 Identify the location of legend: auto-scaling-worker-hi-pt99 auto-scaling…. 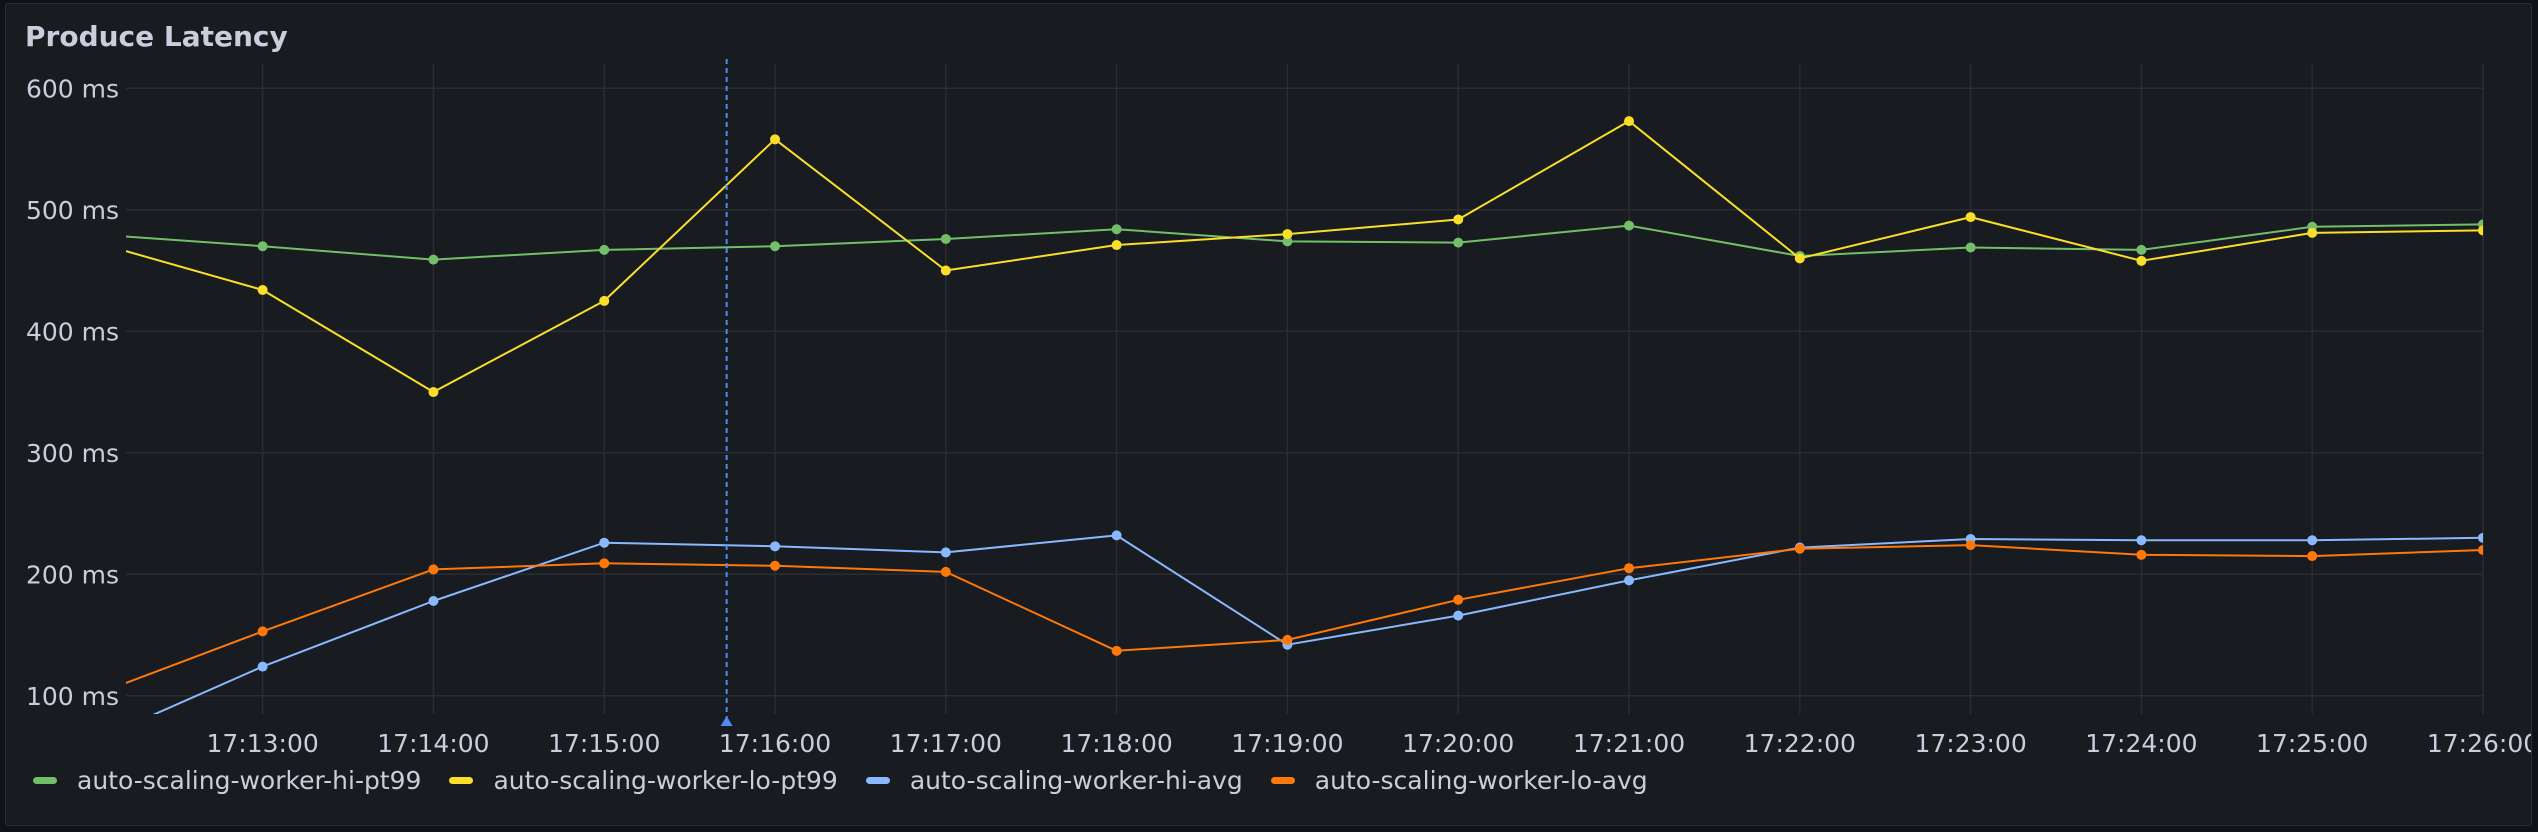
(840, 780).